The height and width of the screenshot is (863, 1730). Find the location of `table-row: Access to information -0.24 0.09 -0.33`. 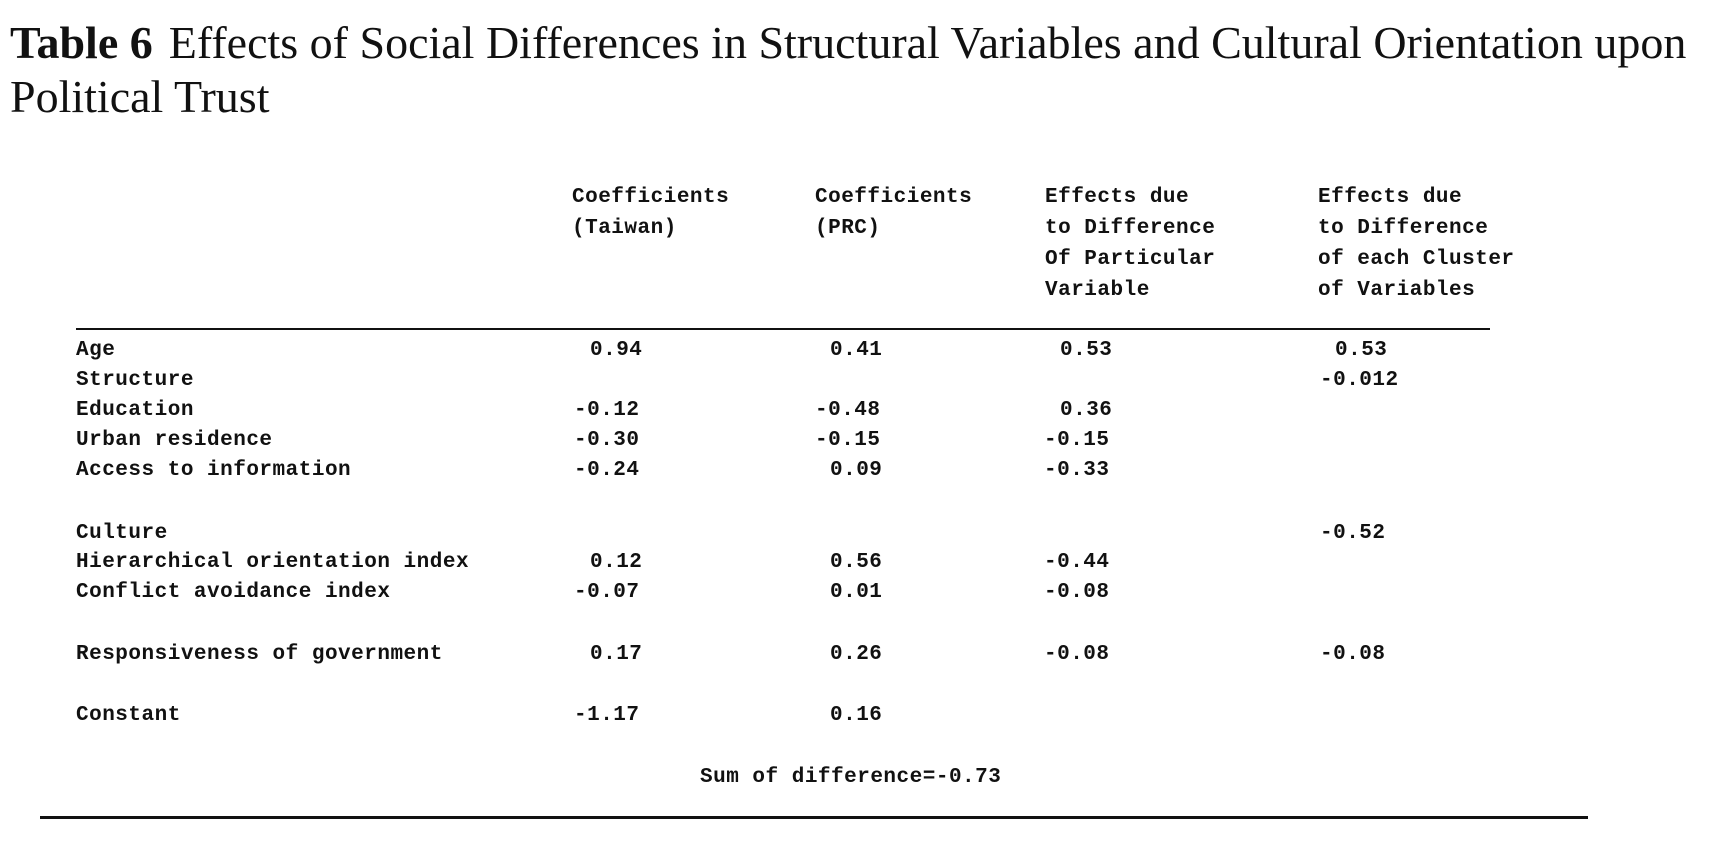

table-row: Access to information -0.24 0.09 -0.33 is located at coordinates (865, 471).